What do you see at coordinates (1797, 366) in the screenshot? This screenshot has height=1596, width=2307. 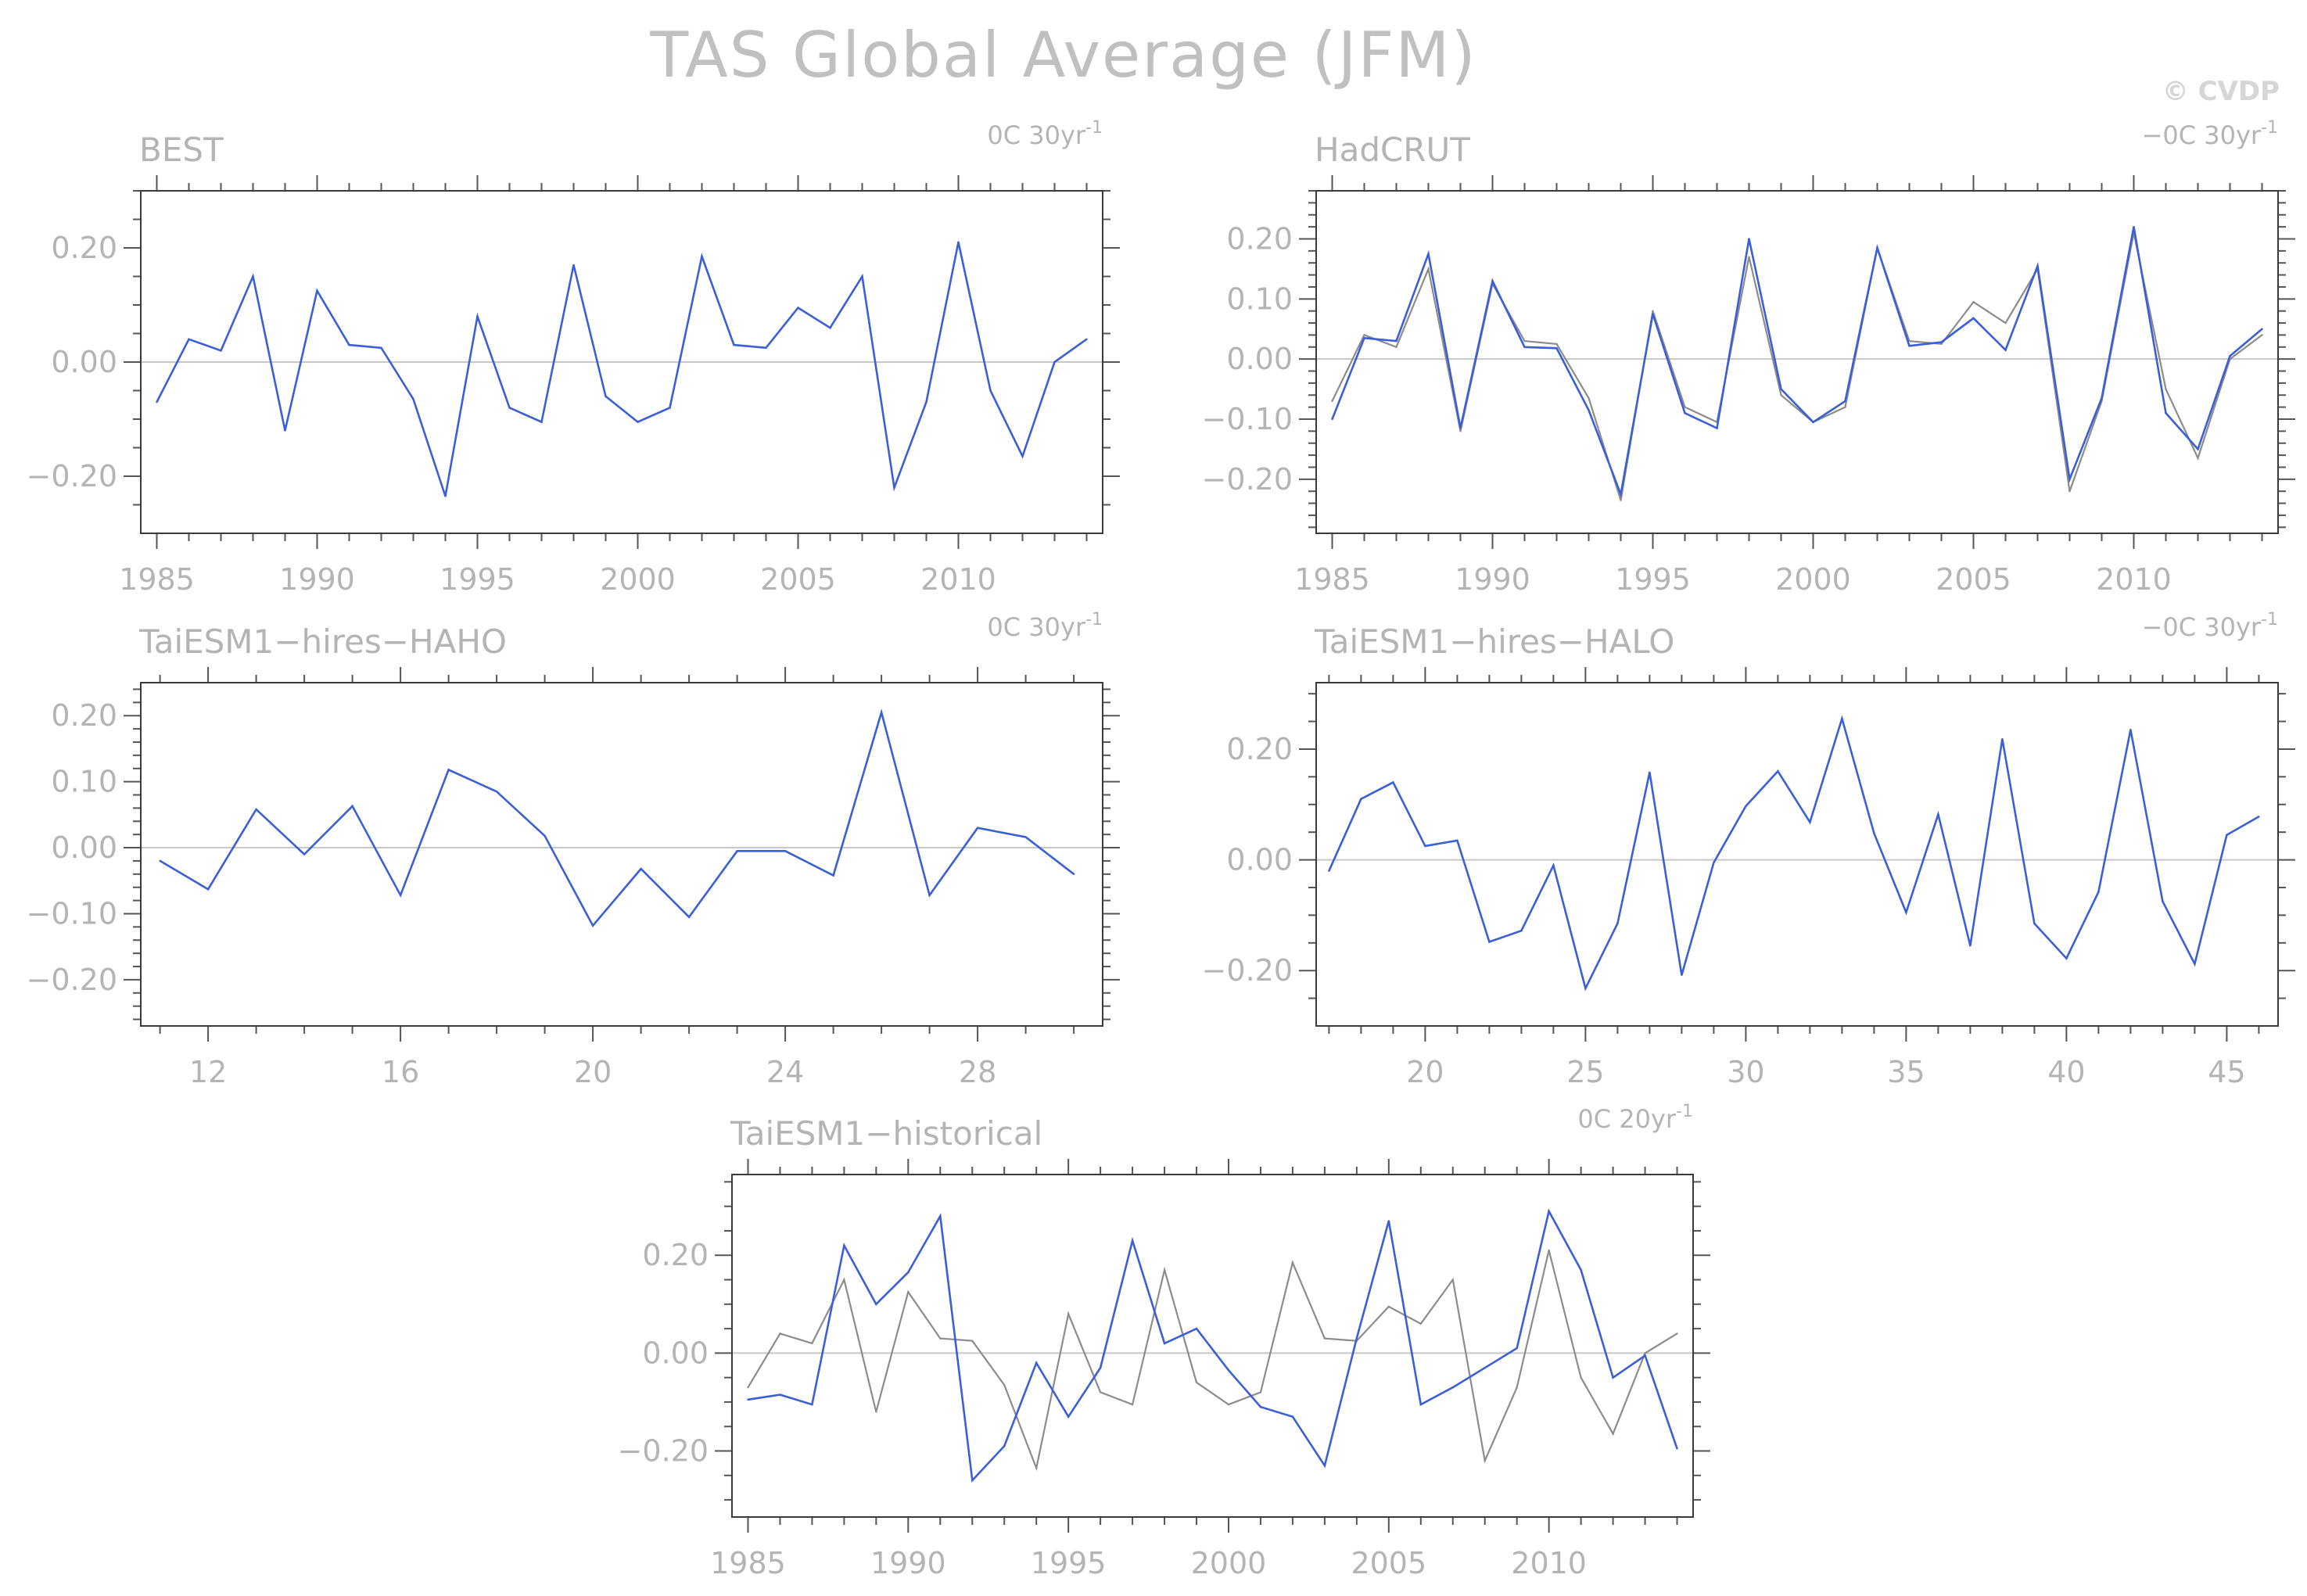 I see `observed-series-line` at bounding box center [1797, 366].